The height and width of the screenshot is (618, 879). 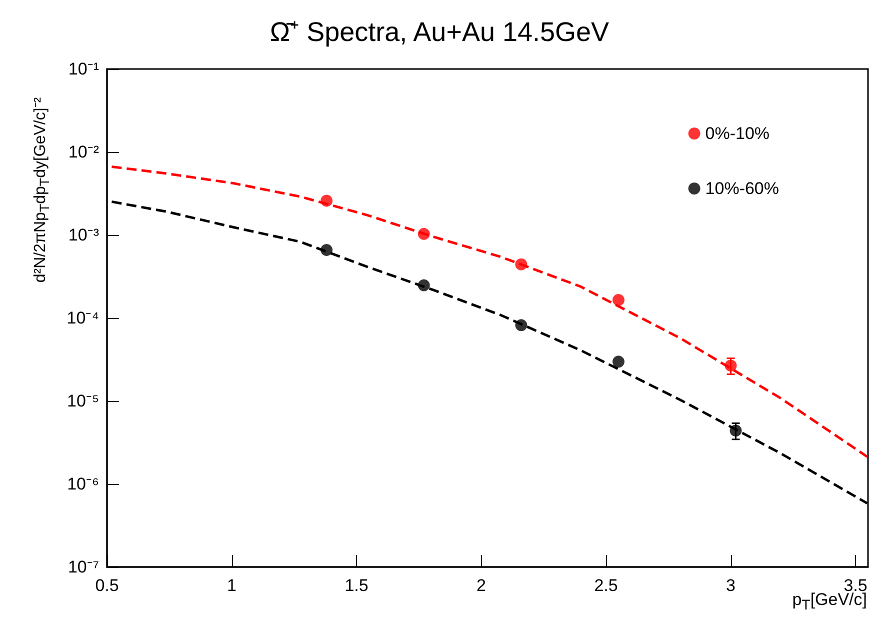 What do you see at coordinates (84, 152) in the screenshot?
I see `y-tick-label: 10⁻²` at bounding box center [84, 152].